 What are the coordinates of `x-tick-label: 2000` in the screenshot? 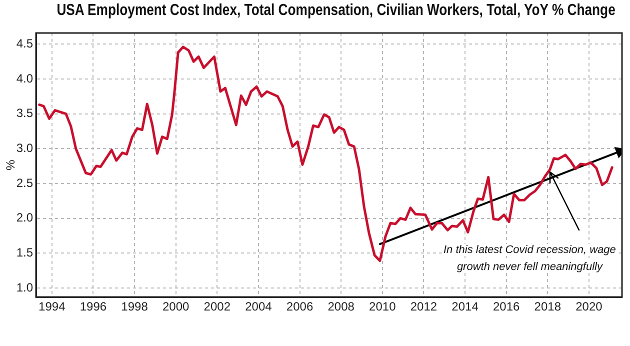 It's located at (176, 307).